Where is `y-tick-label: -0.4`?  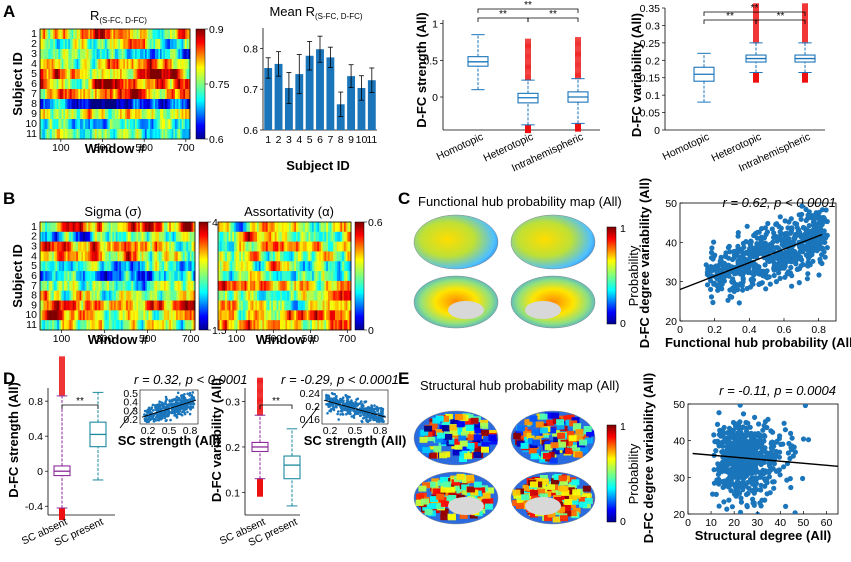 y-tick-label: -0.4 is located at coordinates (34, 507).